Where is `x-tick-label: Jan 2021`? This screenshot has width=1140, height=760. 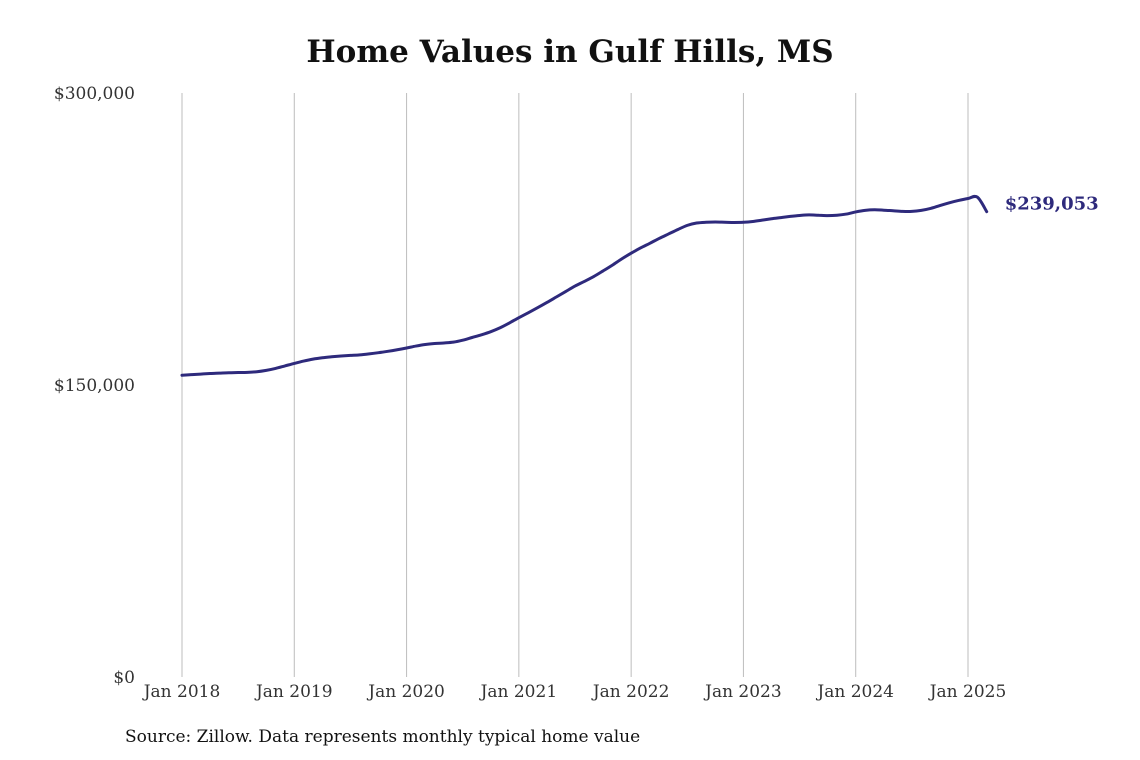 x-tick-label: Jan 2021 is located at coordinates (518, 692).